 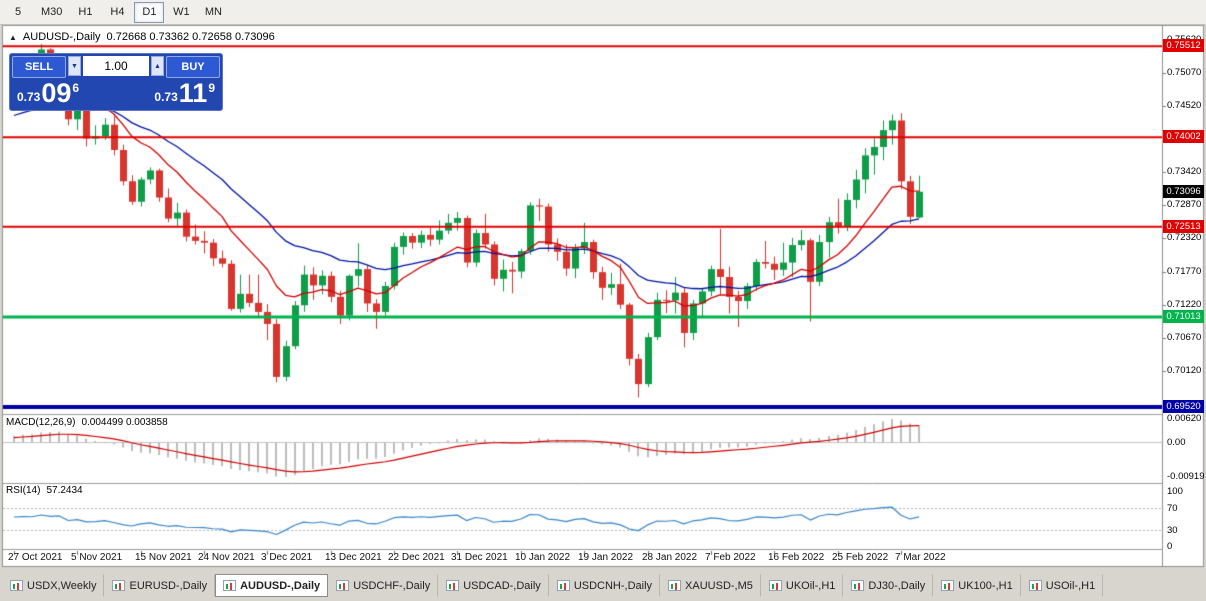 I want to click on sell-price-pipette: 6, so click(x=76, y=88).